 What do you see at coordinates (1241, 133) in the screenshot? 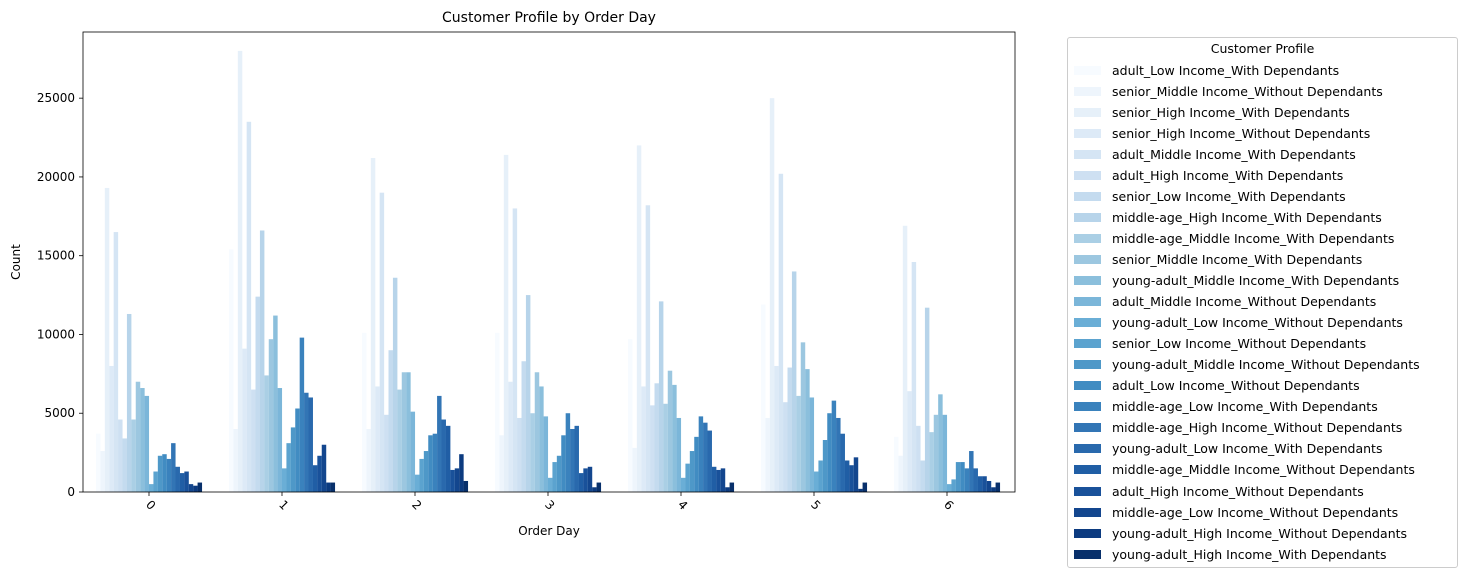
I see `legend-label: senior_High Income_Without Dependants` at bounding box center [1241, 133].